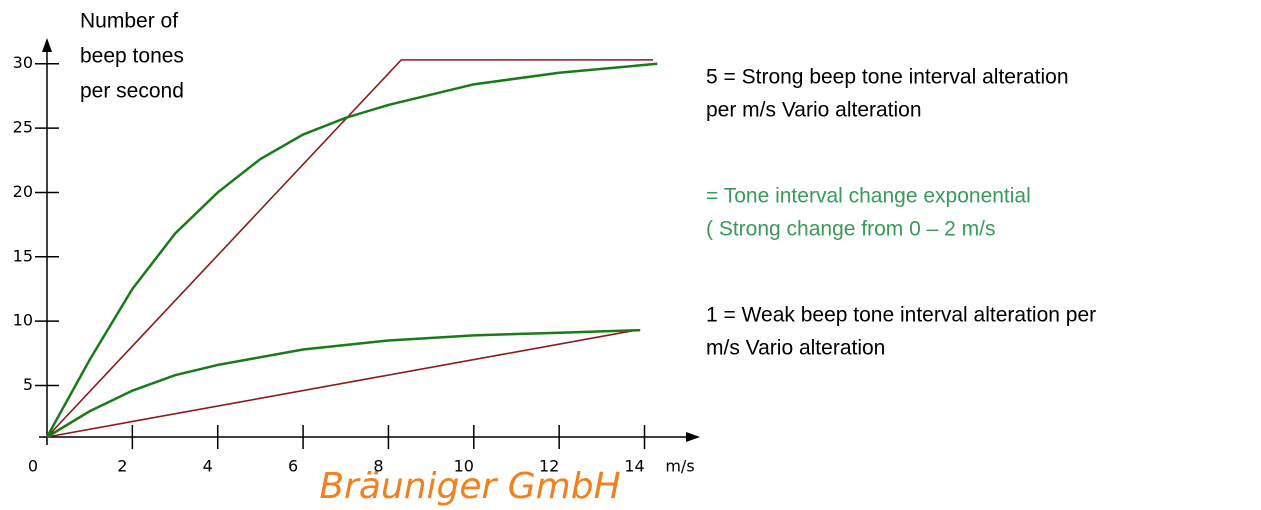 The image size is (1261, 510). Describe the element at coordinates (122, 466) in the screenshot. I see `x-tick-label: 2` at that location.